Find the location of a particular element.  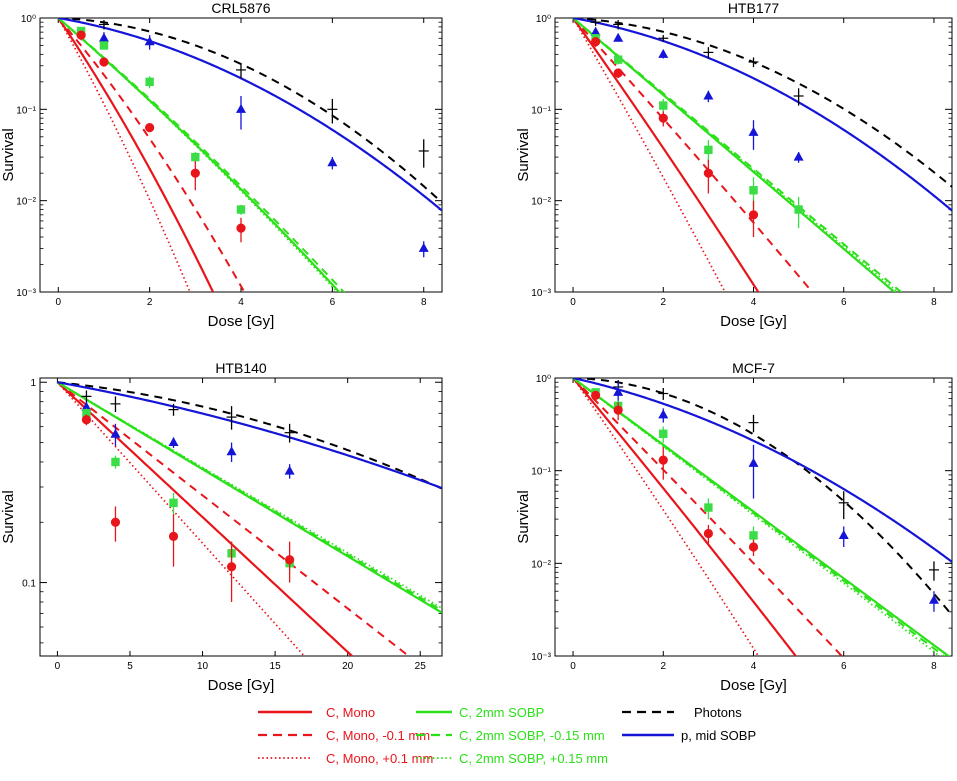

panel-title: HTB140 is located at coordinates (241, 368).